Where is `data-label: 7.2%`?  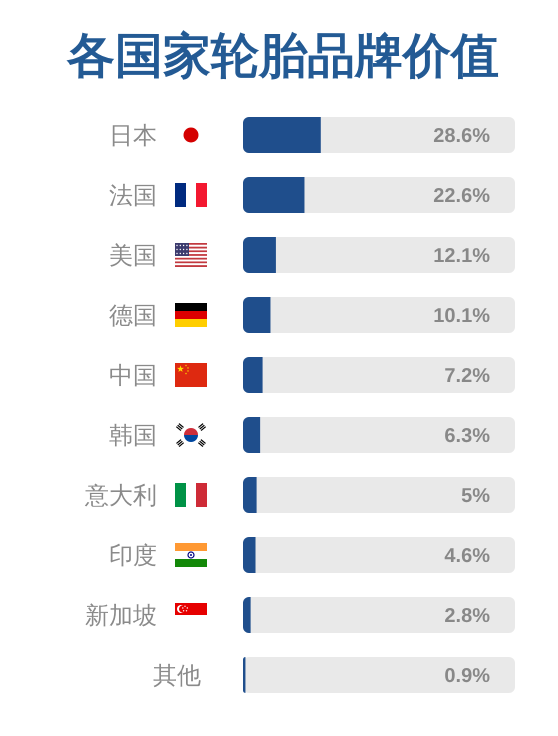 data-label: 7.2% is located at coordinates (467, 376).